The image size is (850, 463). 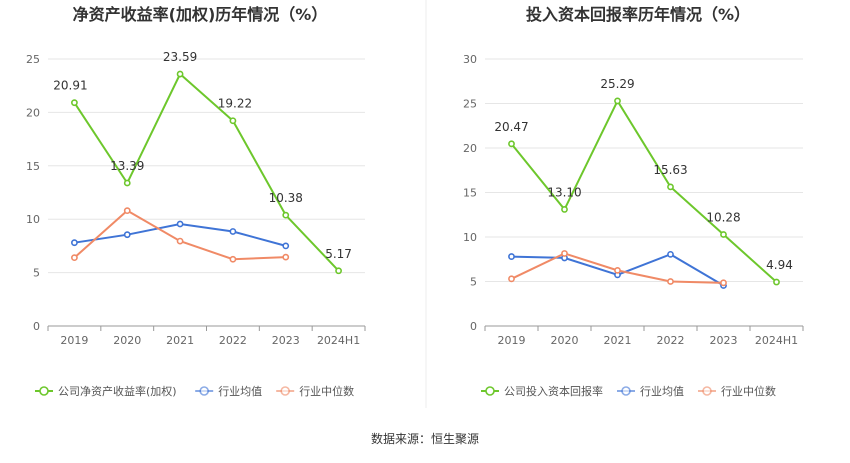 What do you see at coordinates (617, 84) in the screenshot?
I see `data-label: 25.29` at bounding box center [617, 84].